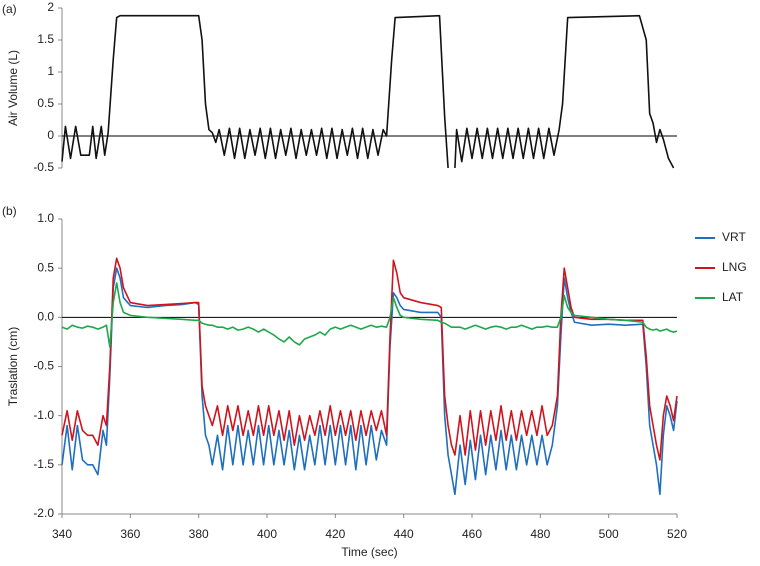 This screenshot has height=566, width=760. What do you see at coordinates (43, 464) in the screenshot?
I see `y-tick-label: -1.5` at bounding box center [43, 464].